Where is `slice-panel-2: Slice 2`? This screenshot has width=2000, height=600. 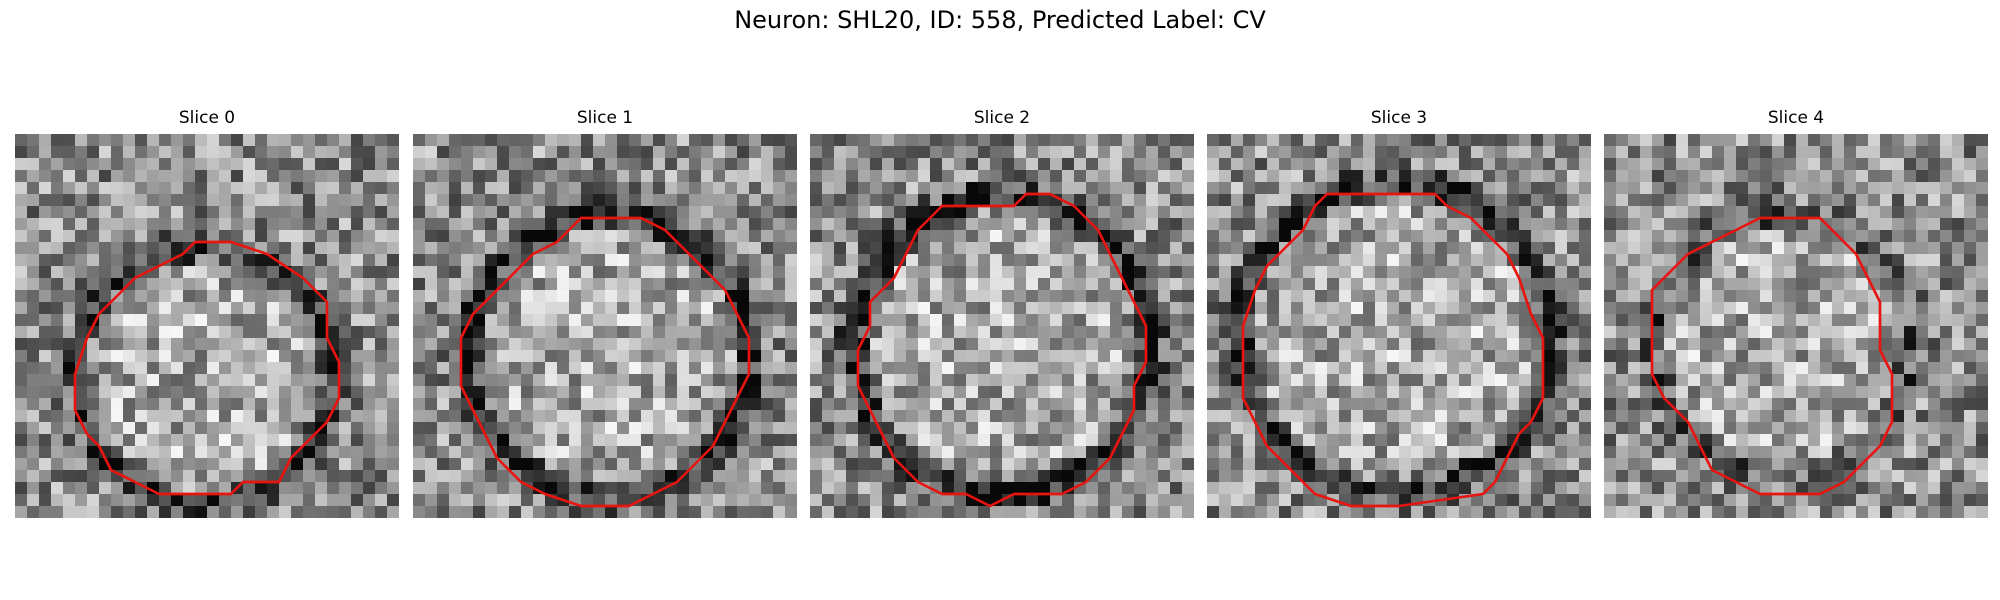 slice-panel-2: Slice 2 is located at coordinates (1002, 312).